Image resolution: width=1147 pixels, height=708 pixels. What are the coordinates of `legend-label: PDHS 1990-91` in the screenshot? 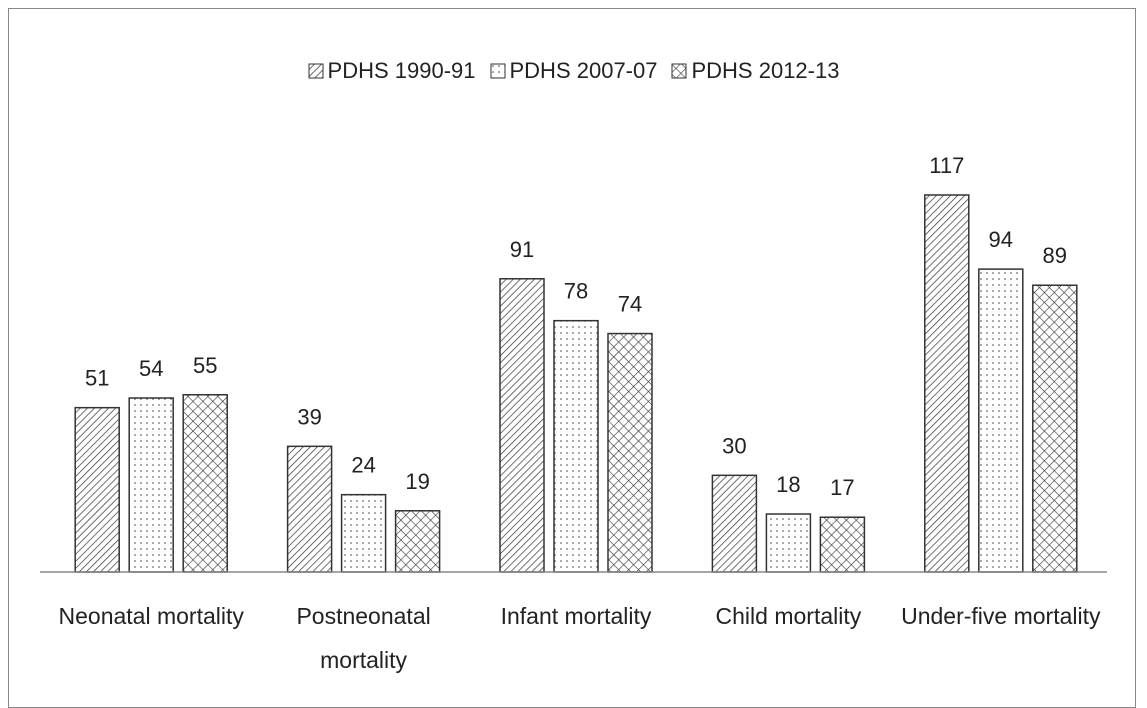 It's located at (401, 70).